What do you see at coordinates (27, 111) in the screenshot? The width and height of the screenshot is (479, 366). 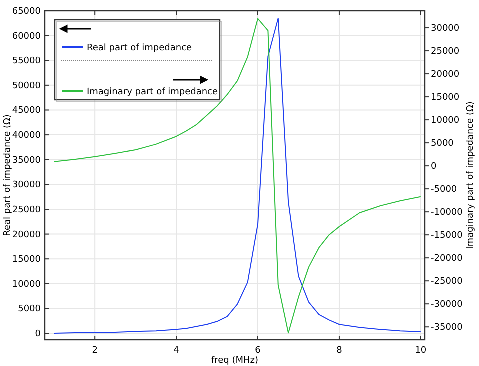 I see `y-tick-label: 45000` at bounding box center [27, 111].